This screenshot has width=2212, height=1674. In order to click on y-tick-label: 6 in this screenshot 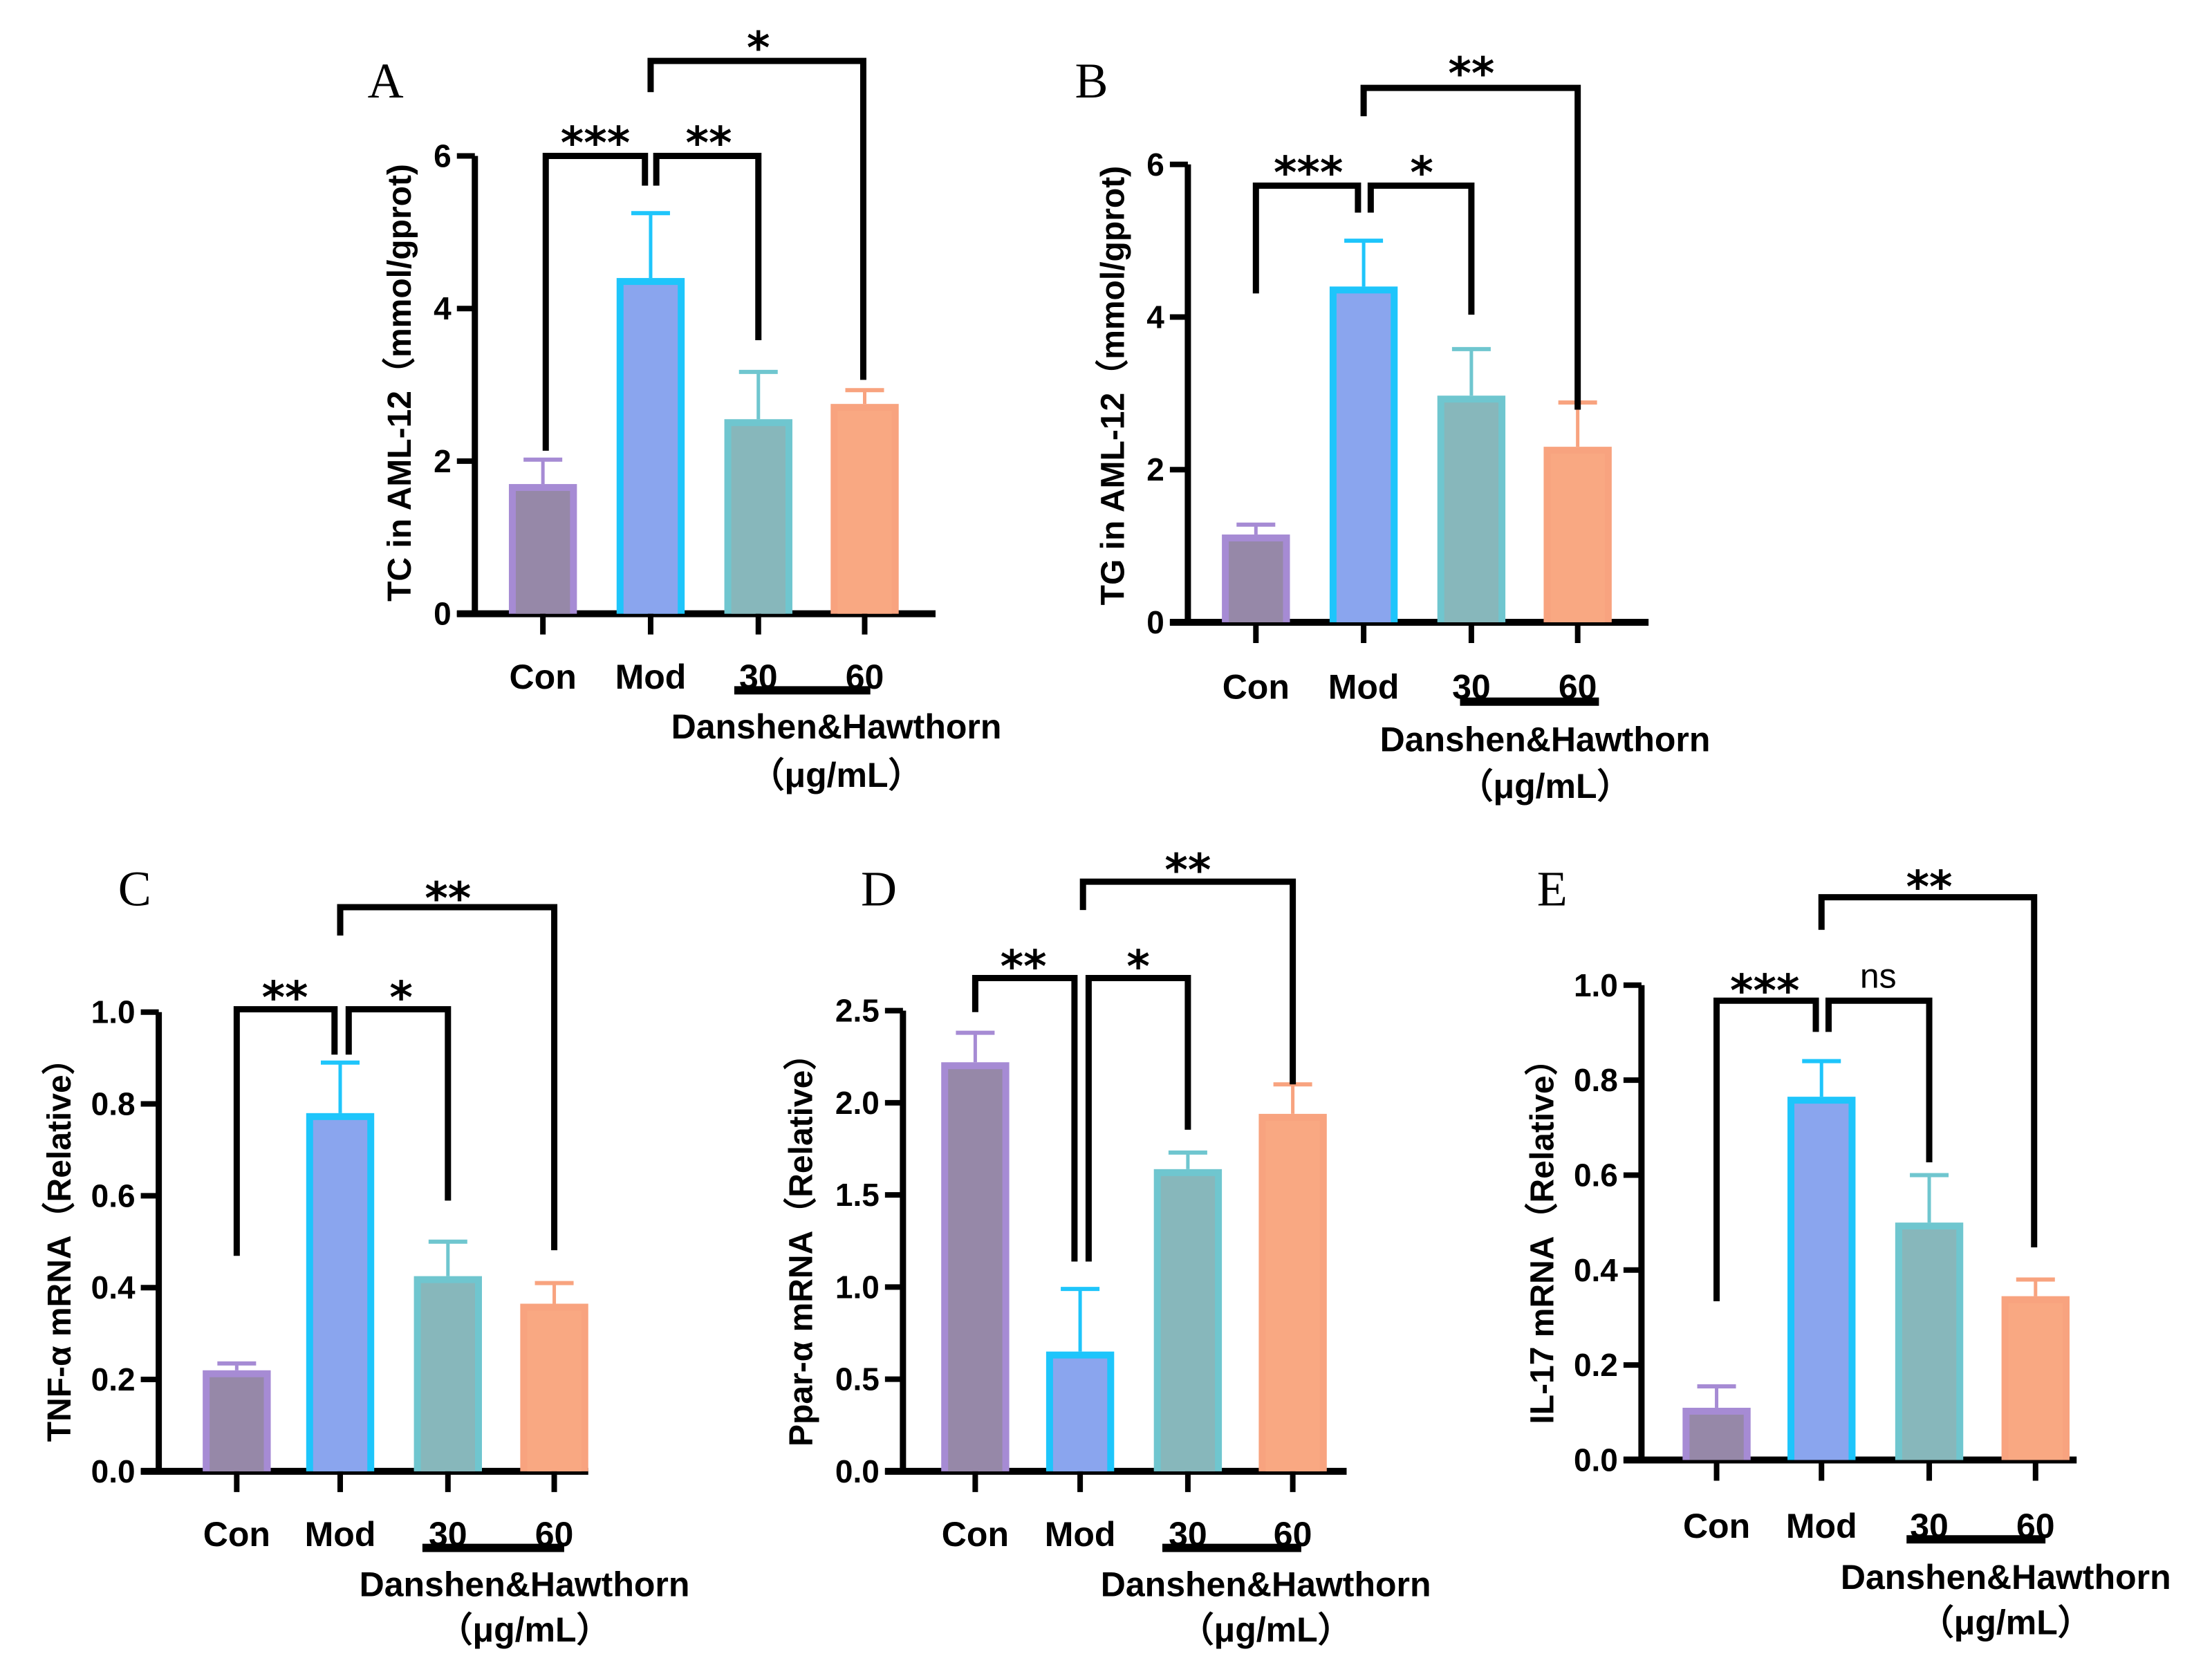, I will do `click(1155, 165)`.